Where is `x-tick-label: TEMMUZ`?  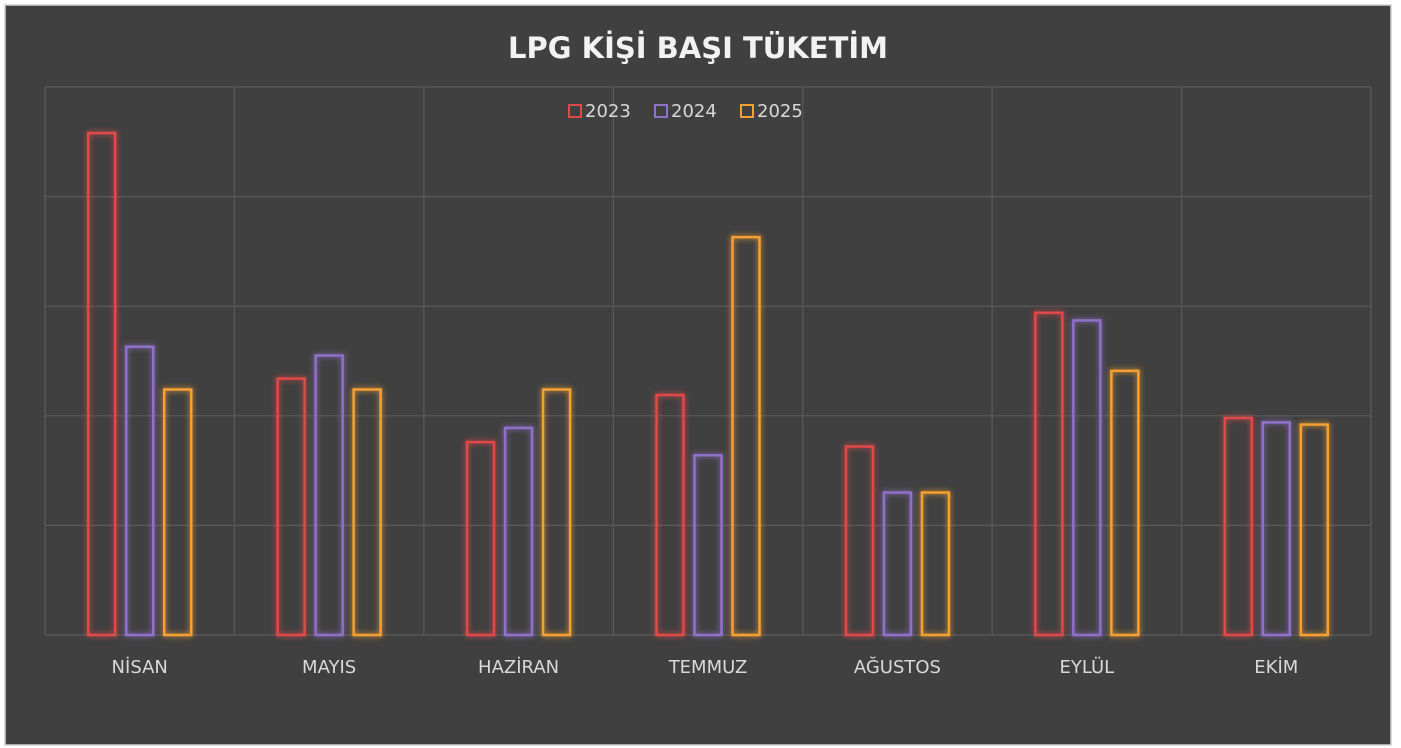 x-tick-label: TEMMUZ is located at coordinates (708, 667).